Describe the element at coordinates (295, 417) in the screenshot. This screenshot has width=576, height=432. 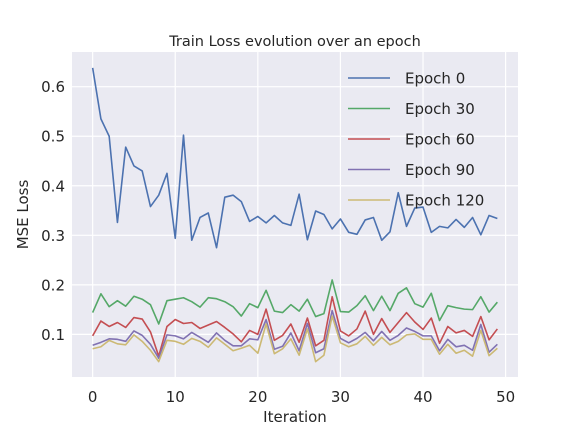
I see `x-axis-label: Iteration` at that location.